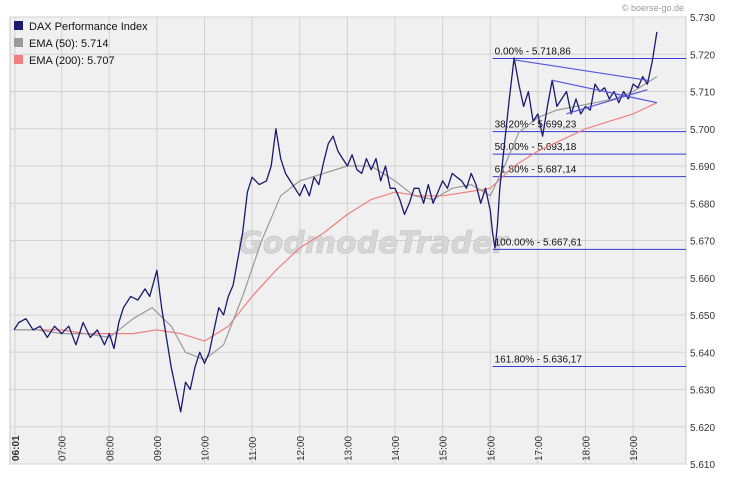 This screenshot has height=481, width=730. What do you see at coordinates (539, 242) in the screenshot?
I see `fib-label: 100.00% - 5.667,61` at bounding box center [539, 242].